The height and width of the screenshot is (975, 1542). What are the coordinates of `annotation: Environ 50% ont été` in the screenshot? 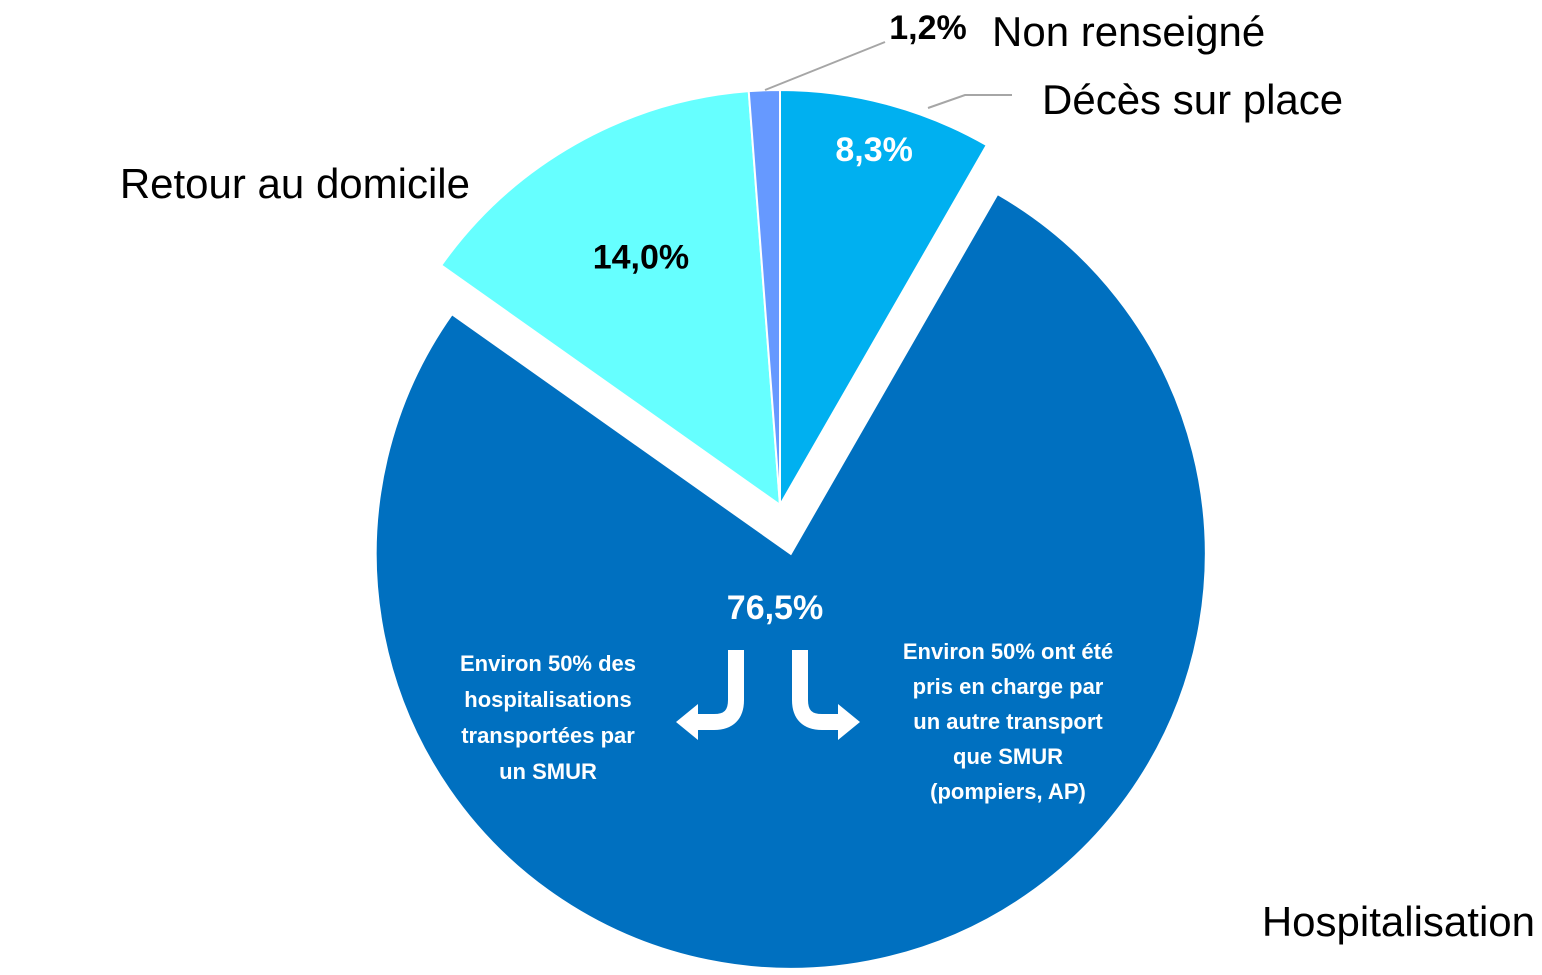 It's located at (1008, 651).